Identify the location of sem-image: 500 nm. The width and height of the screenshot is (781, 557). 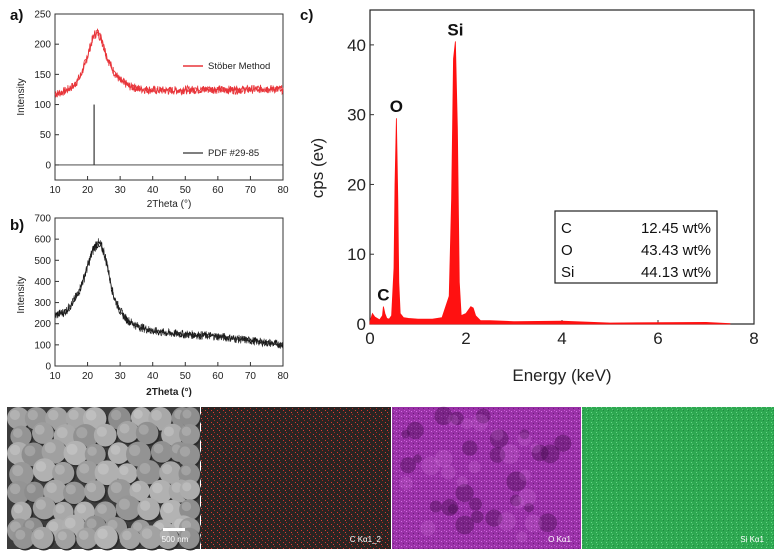
(104, 479).